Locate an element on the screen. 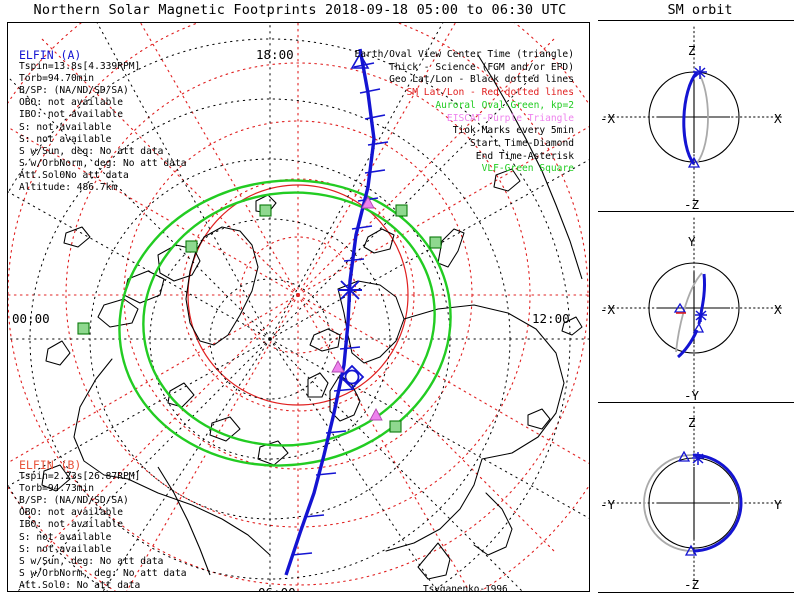 The height and width of the screenshot is (600, 800). orbit-plot-xz is located at coordinates (694, 116).